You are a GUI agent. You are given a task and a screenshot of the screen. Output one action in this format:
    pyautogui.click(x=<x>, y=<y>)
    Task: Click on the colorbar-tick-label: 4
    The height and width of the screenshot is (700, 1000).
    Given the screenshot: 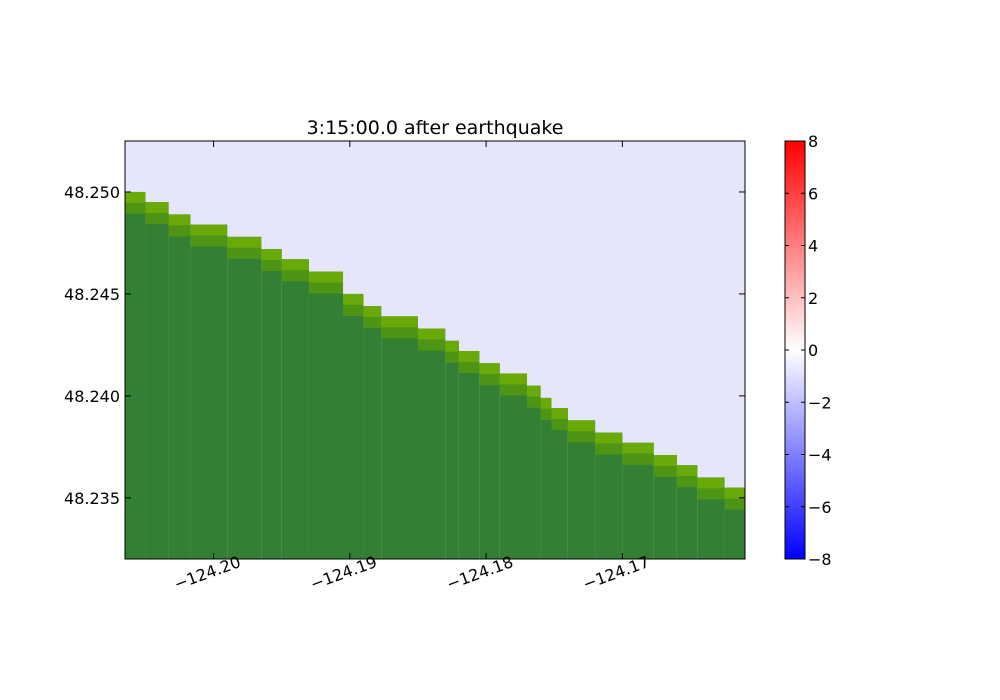 What is the action you would take?
    pyautogui.click(x=813, y=246)
    